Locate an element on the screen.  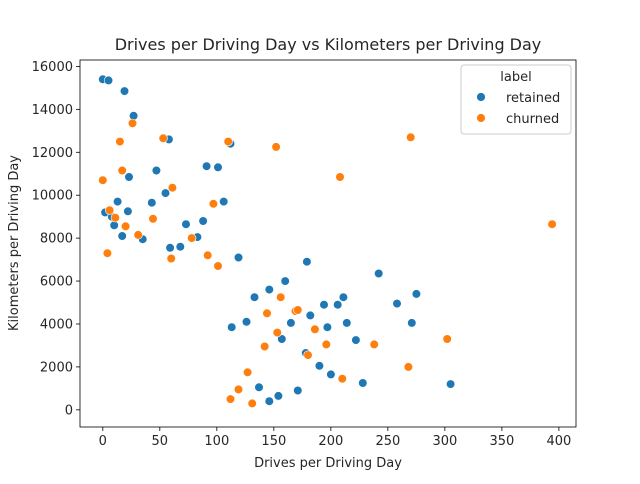
x-tick-label: 250 is located at coordinates (387, 441).